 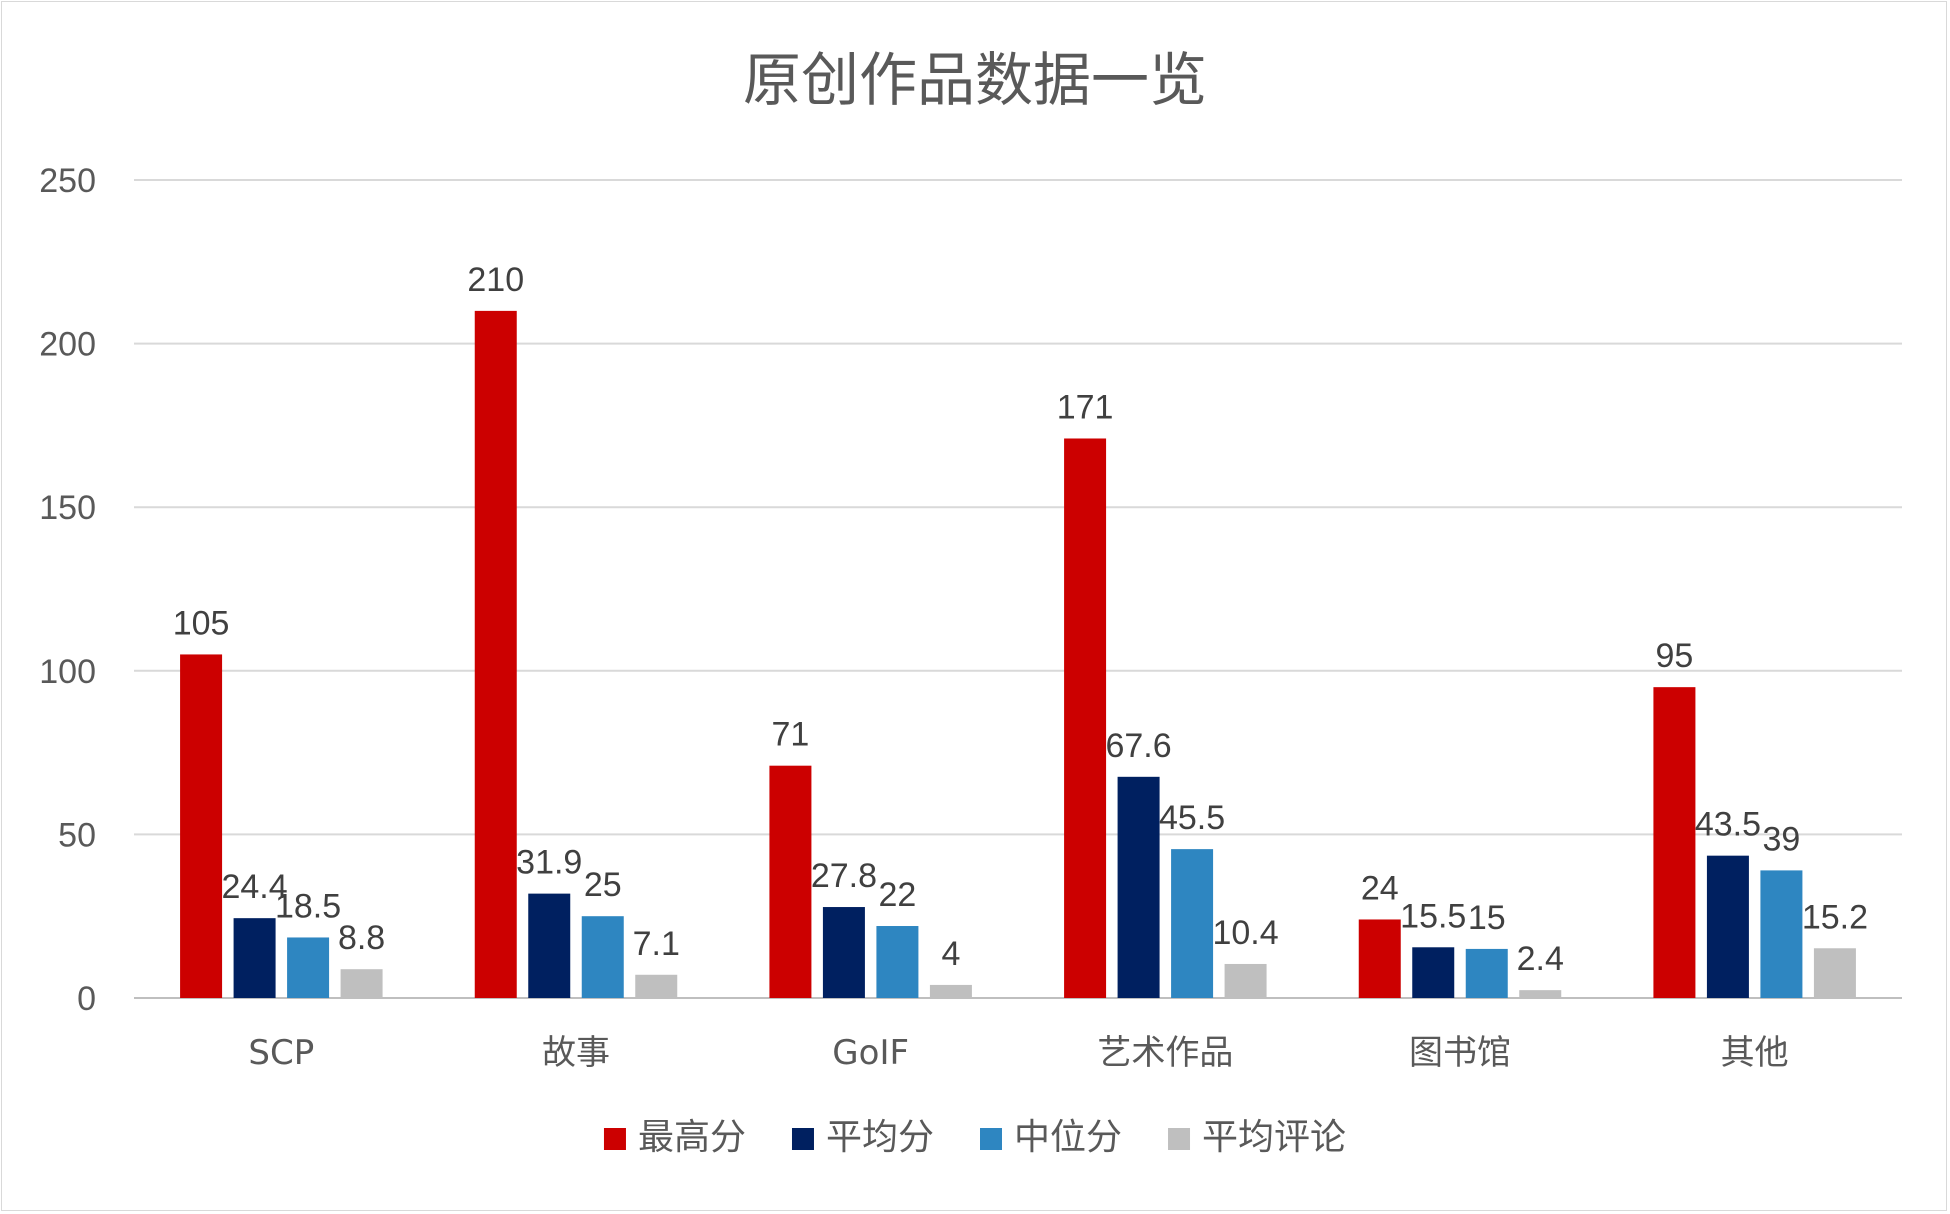 I want to click on legend-item: 中位分, so click(x=1051, y=1137).